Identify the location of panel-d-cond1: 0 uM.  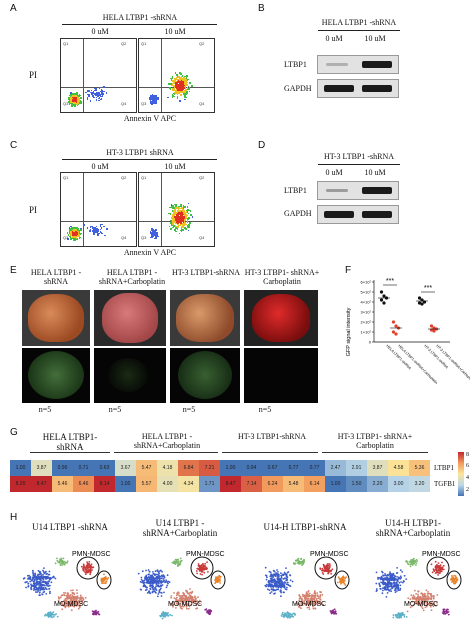
(334, 172).